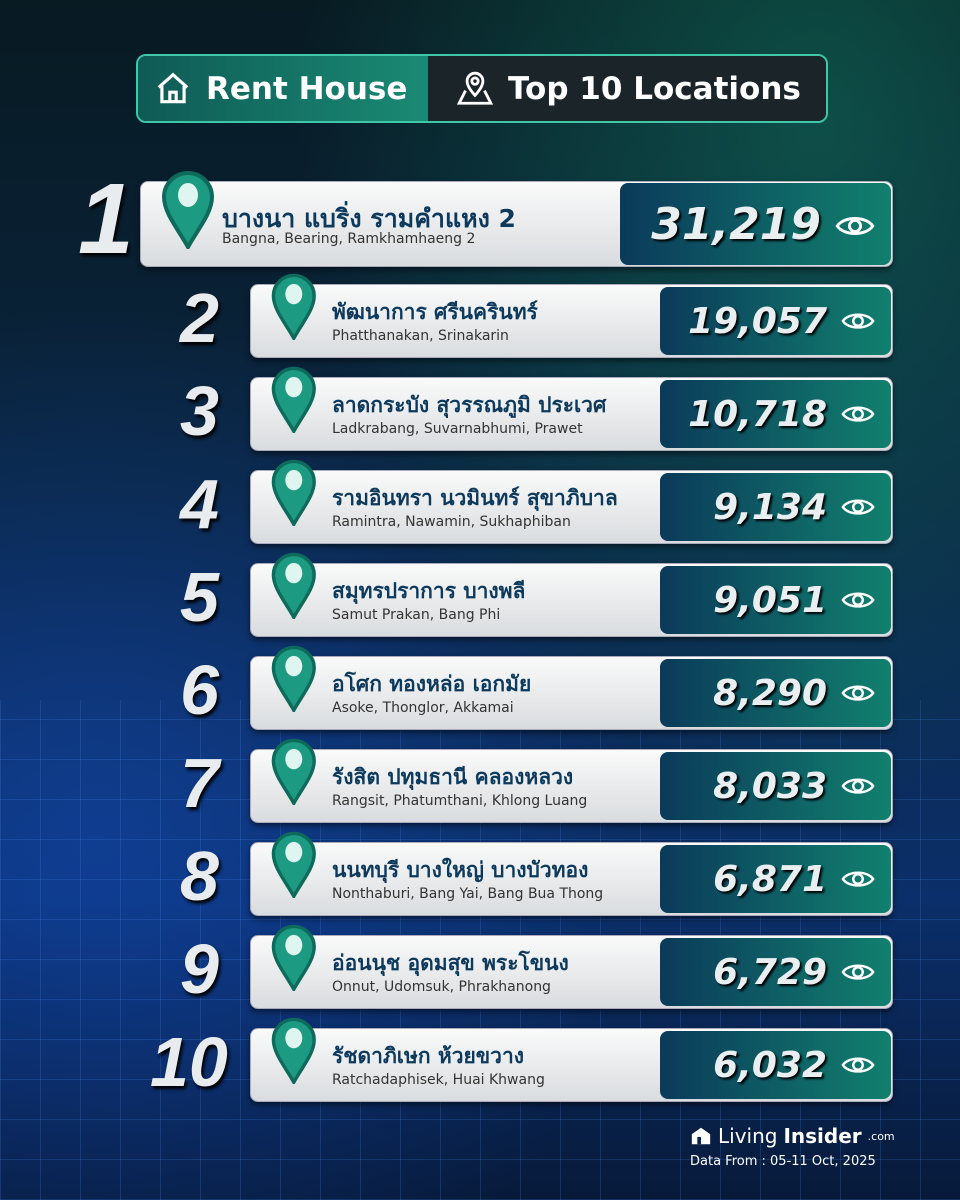  I want to click on location-english-name: Asoke, Thonglor, Akkamai, so click(423, 708).